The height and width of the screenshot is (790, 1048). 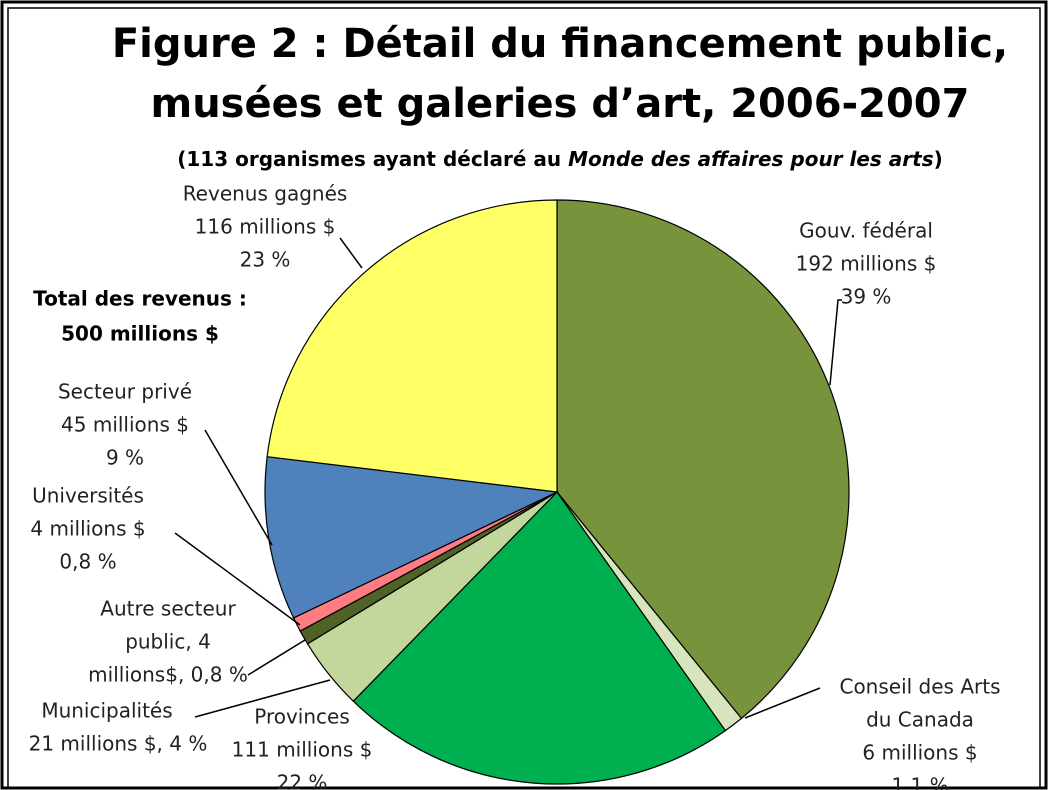 What do you see at coordinates (919, 753) in the screenshot?
I see `slice-label: 6 millions $` at bounding box center [919, 753].